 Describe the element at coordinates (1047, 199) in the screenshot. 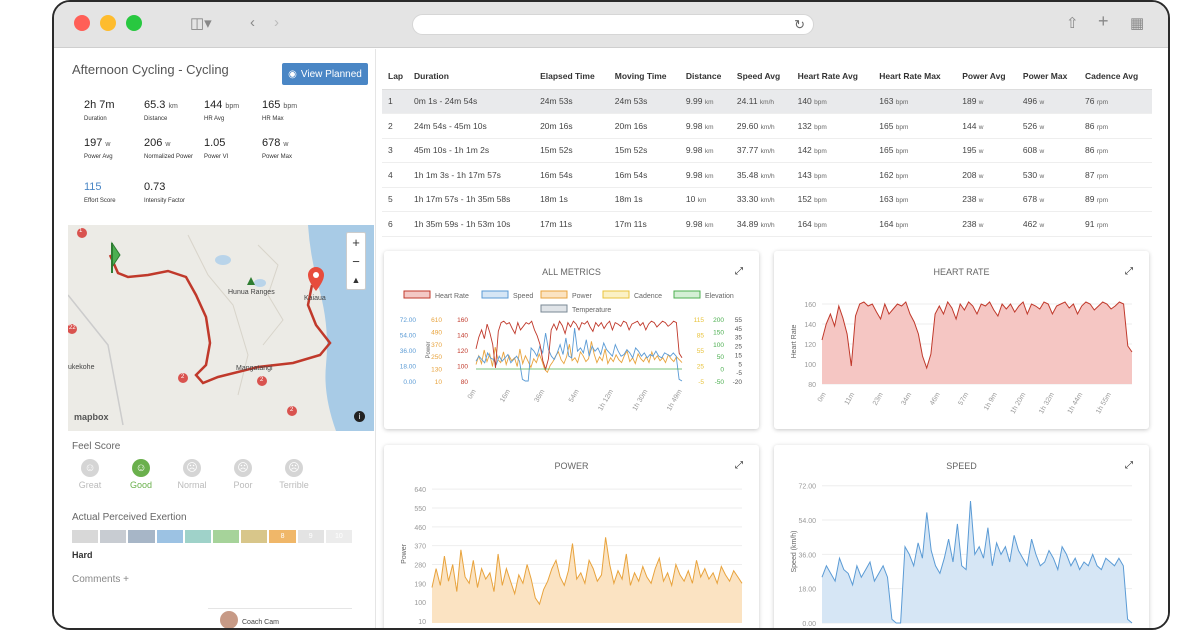

I see `lap-cell: 678 w` at that location.